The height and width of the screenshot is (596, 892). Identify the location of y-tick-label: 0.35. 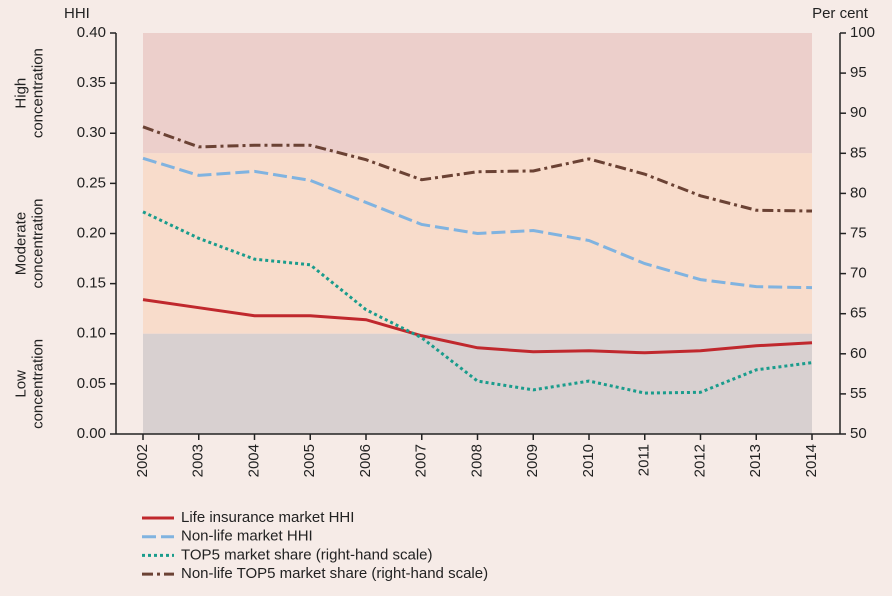
(91, 82).